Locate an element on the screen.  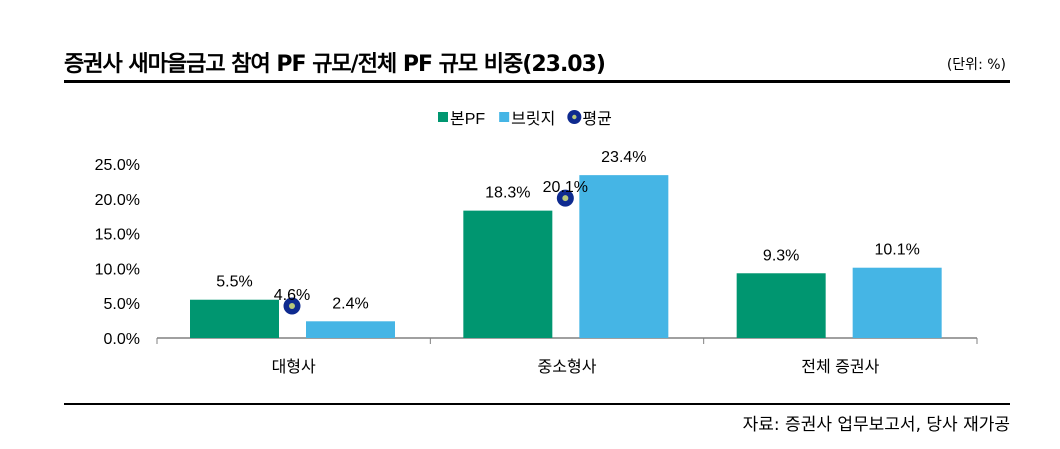
y-tick-label: 10.0% is located at coordinates (117, 269).